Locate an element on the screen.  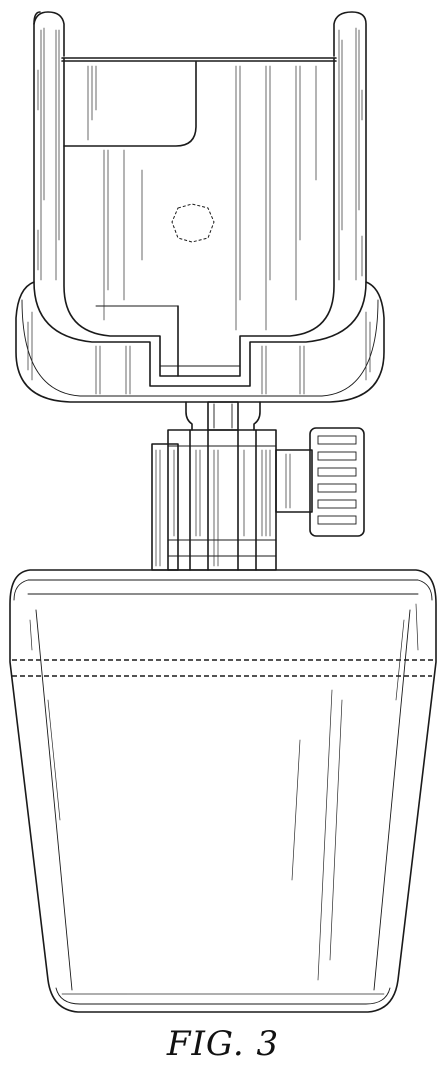
swivel-hinge is located at coordinates (214, 500).